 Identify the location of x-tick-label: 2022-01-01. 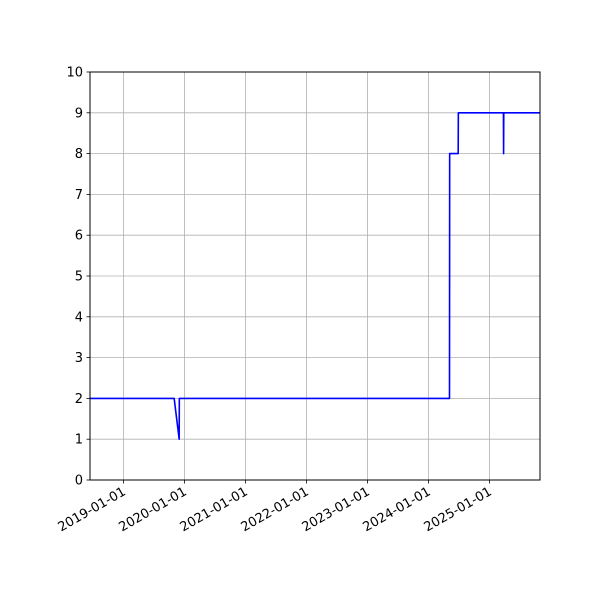
(275, 509).